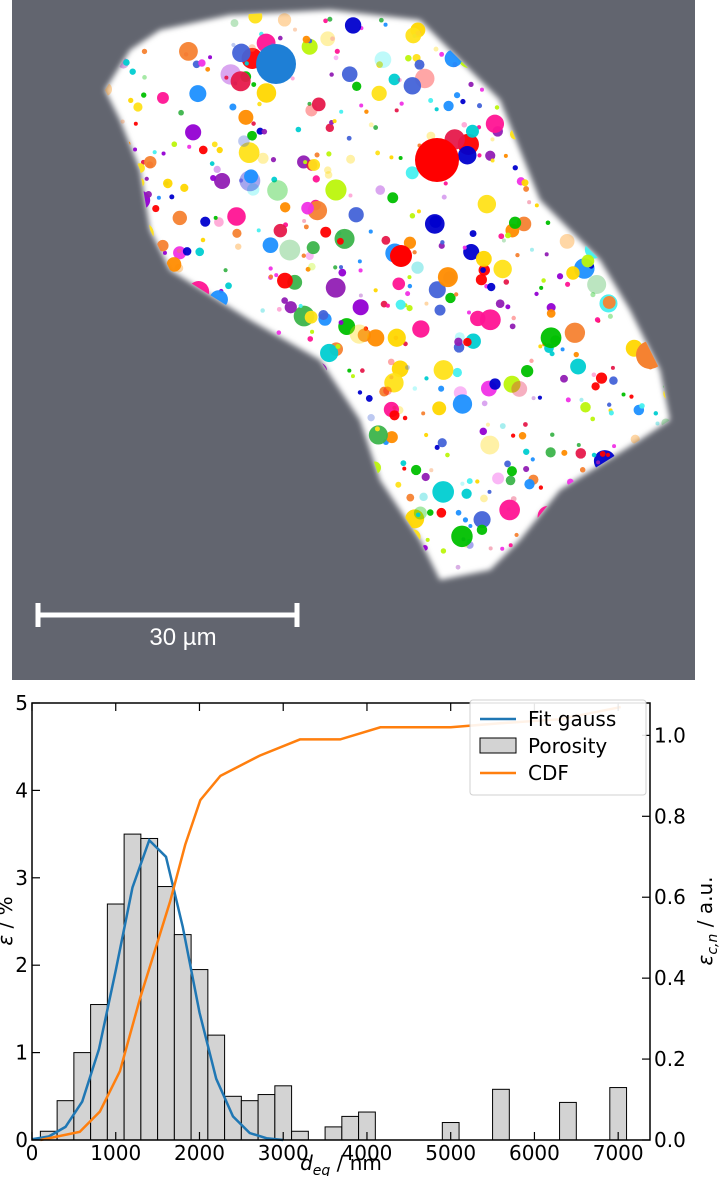 This screenshot has height=1180, width=722. I want to click on y-tick-label: 3, so click(21, 878).